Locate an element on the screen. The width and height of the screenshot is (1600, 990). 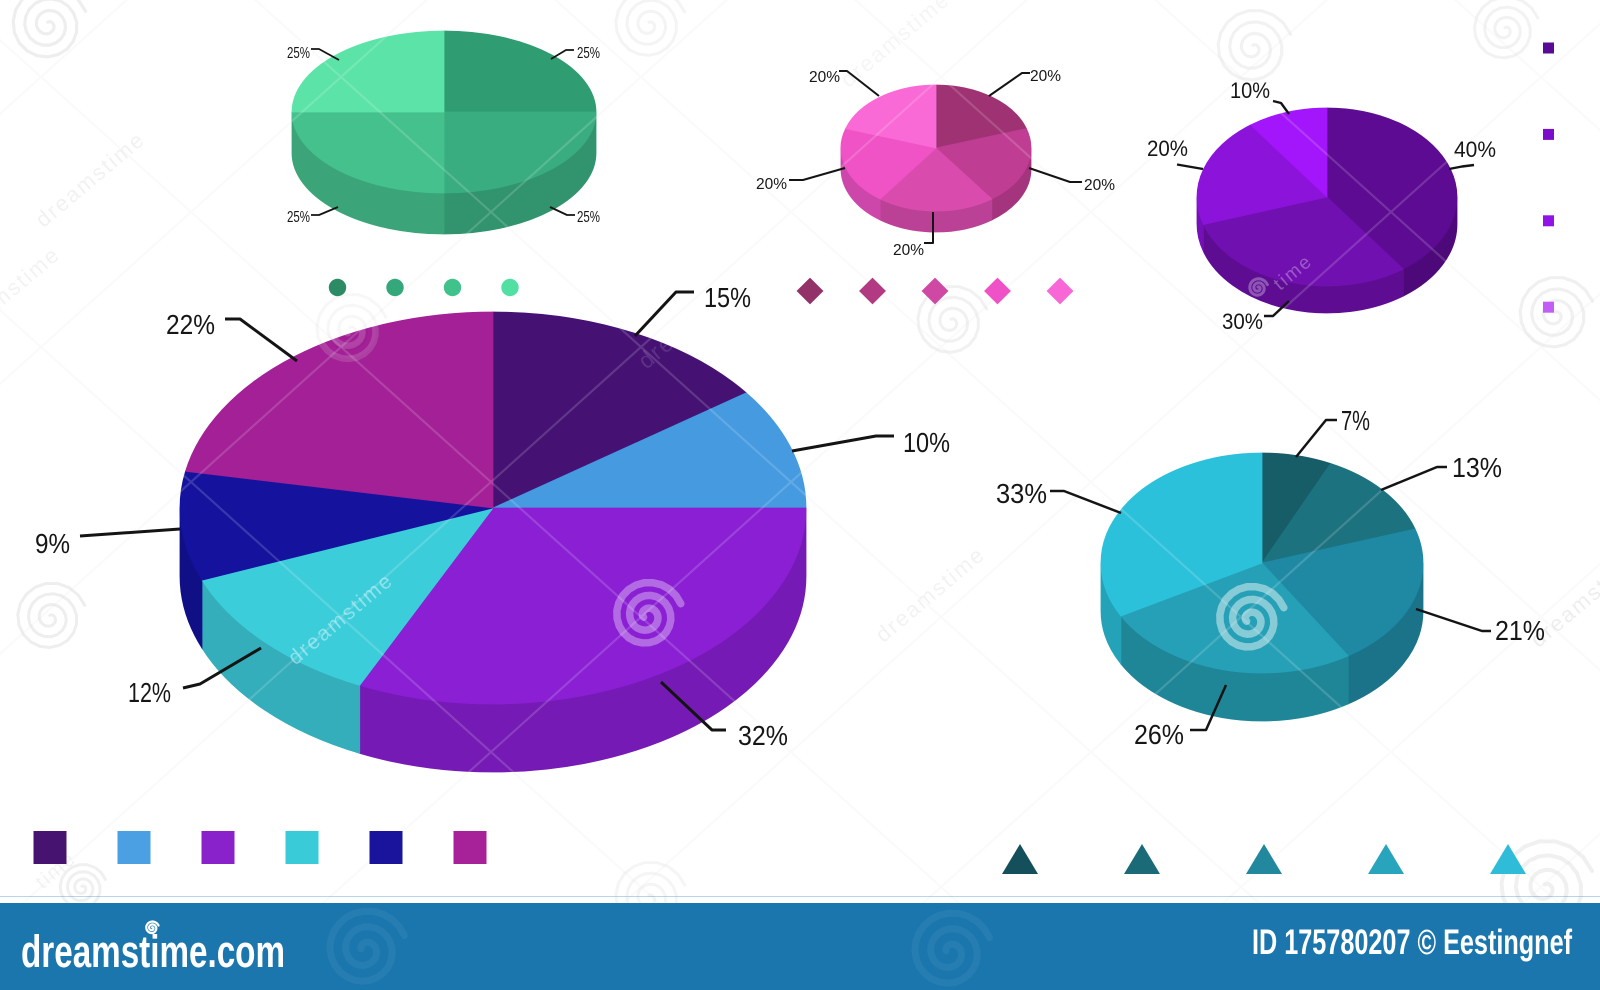
svg-text: 32% is located at coordinates (763, 735).